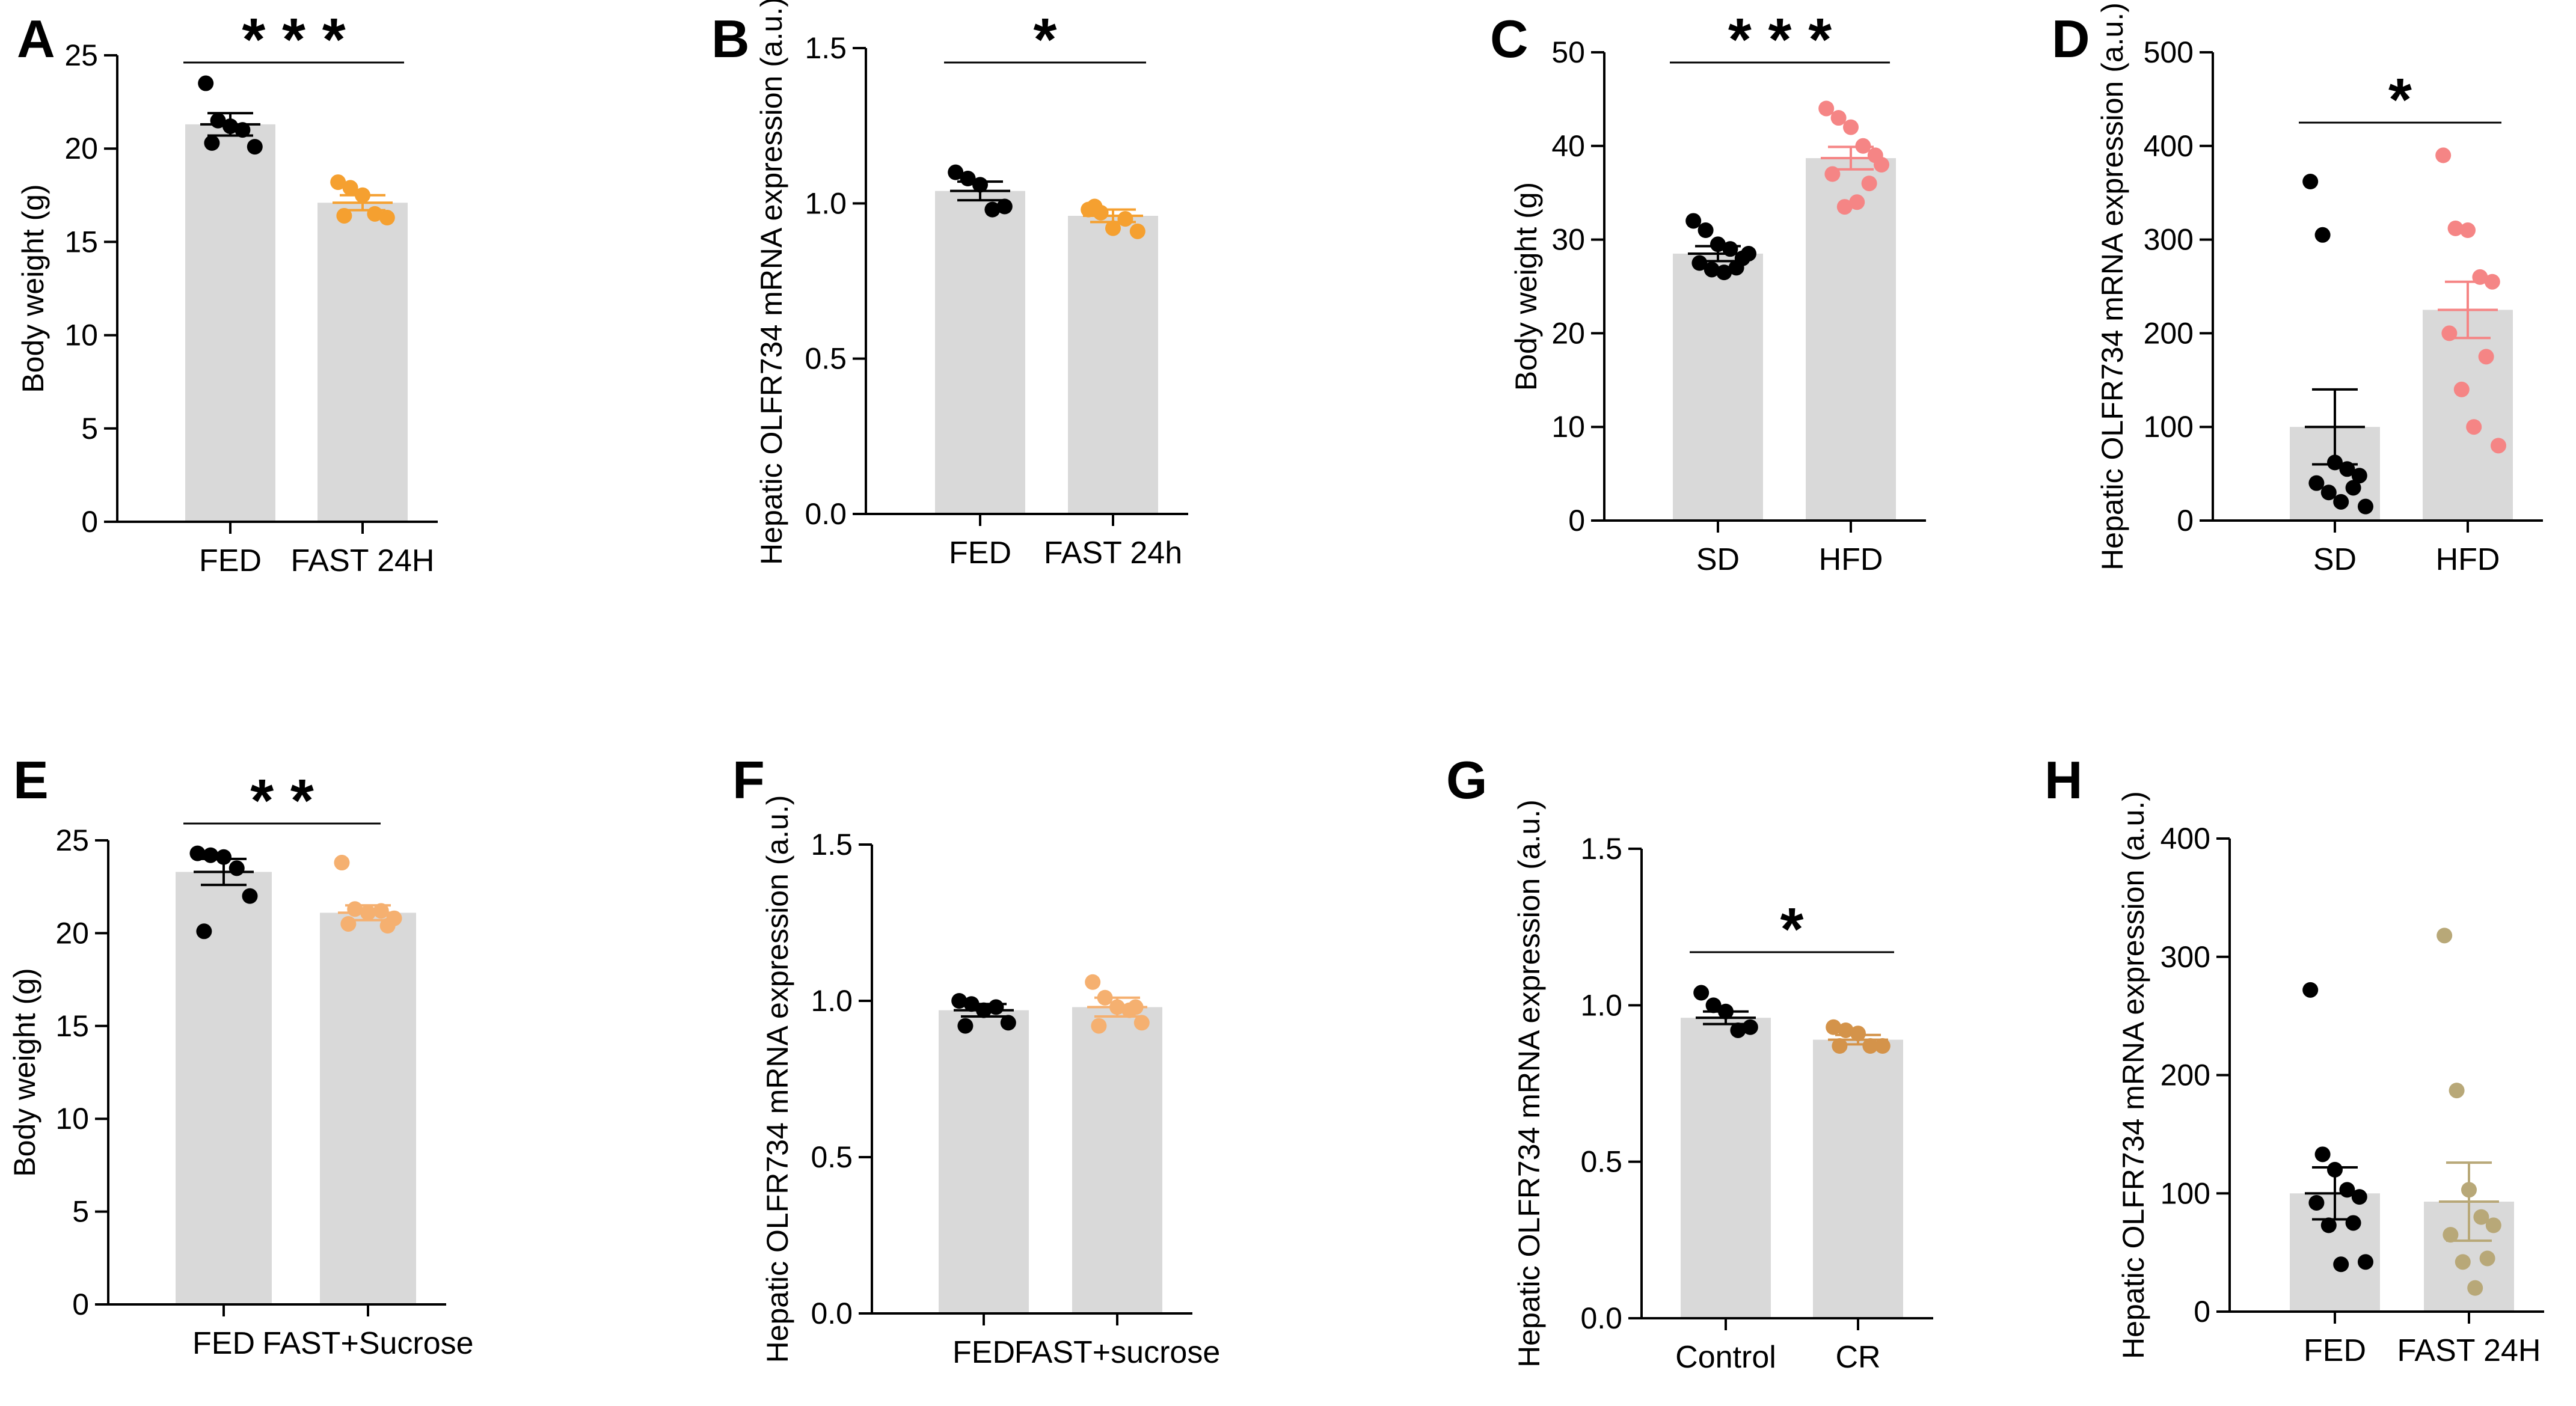  What do you see at coordinates (89, 429) in the screenshot?
I see `panel-a-ytick-label: 5` at bounding box center [89, 429].